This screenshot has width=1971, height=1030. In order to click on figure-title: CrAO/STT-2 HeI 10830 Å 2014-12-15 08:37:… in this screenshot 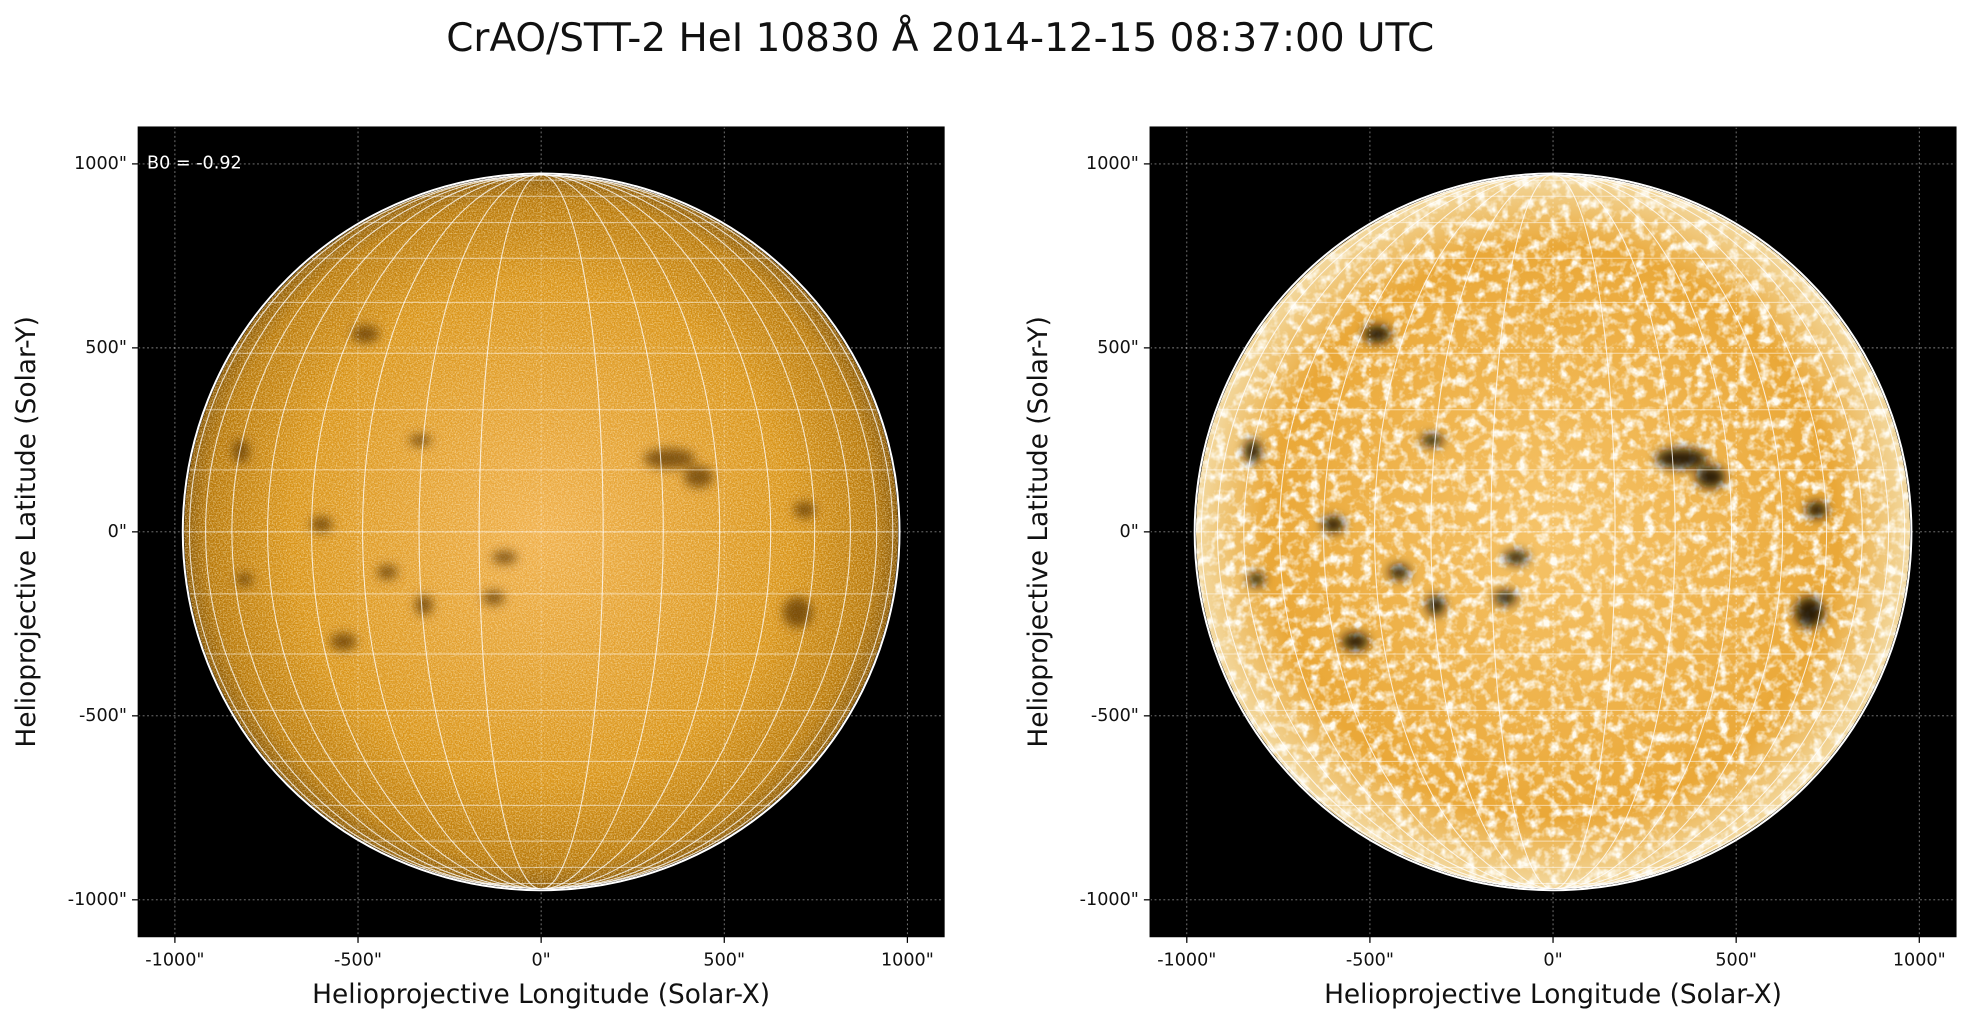, I will do `click(940, 37)`.